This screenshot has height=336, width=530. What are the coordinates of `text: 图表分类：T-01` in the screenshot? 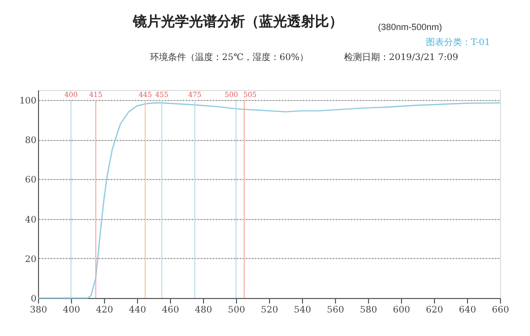 It's located at (458, 42).